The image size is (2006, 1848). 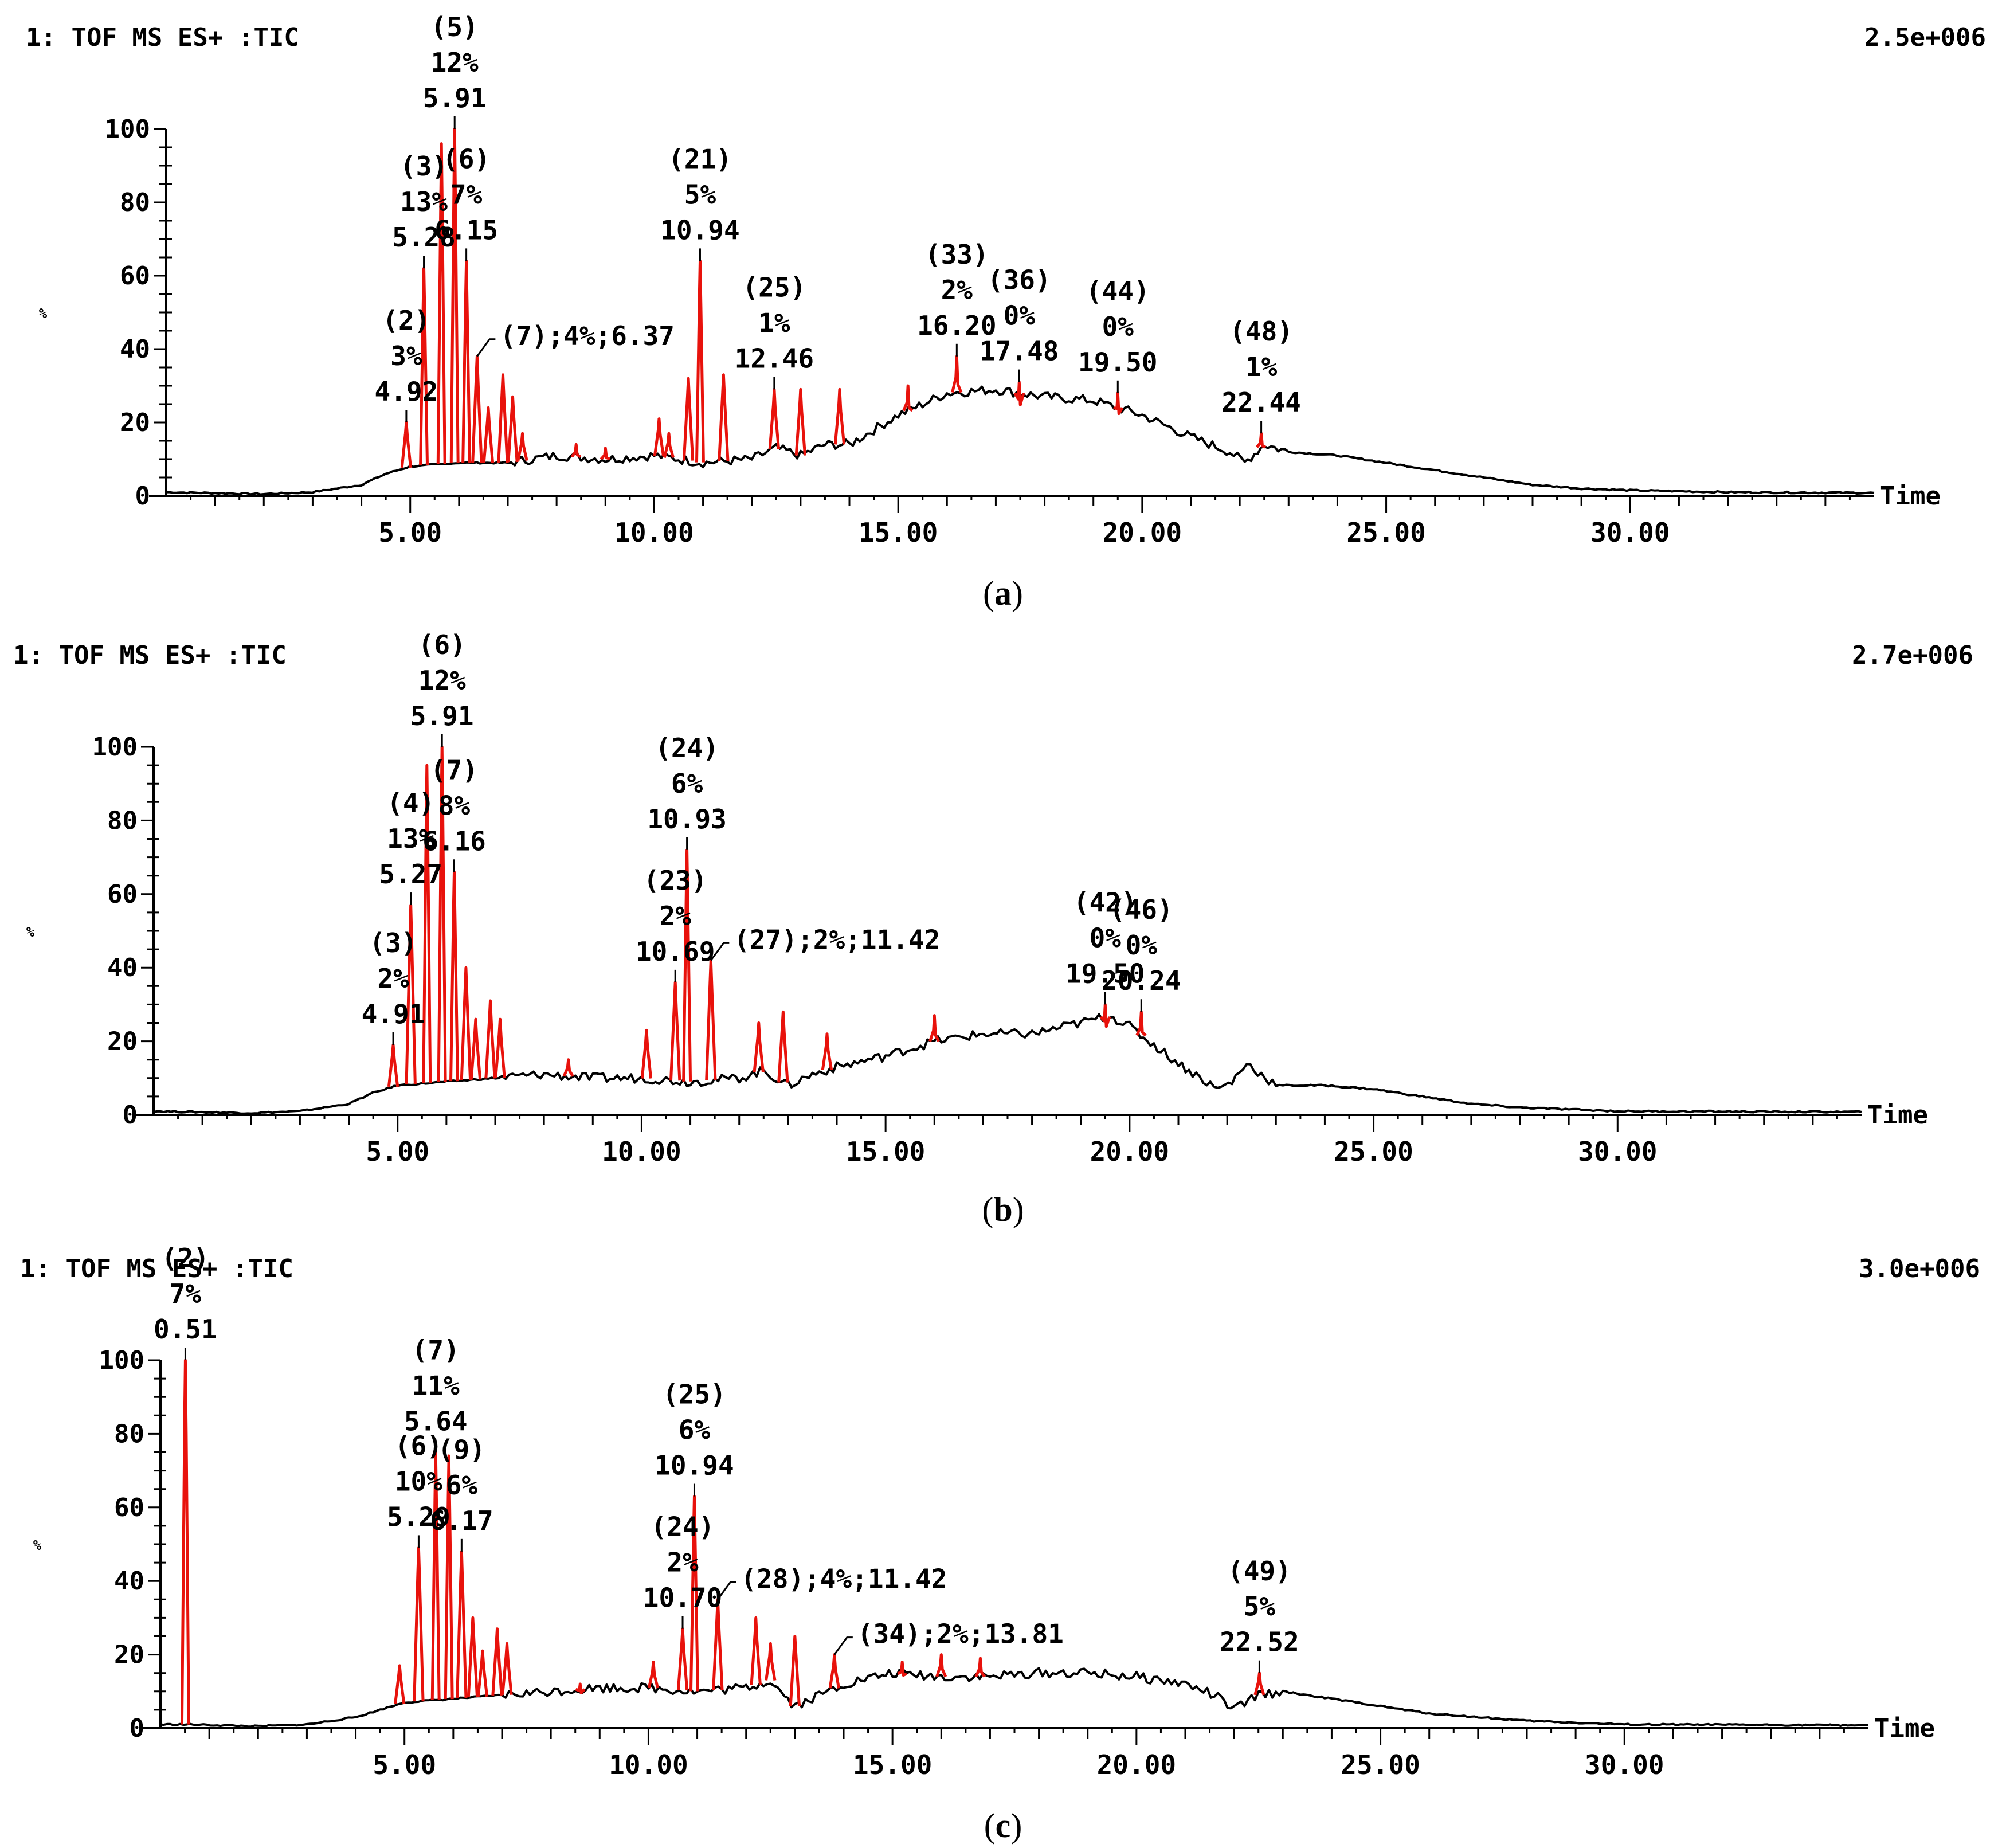 What do you see at coordinates (956, 325) in the screenshot?
I see `annotation-rt: 16.20` at bounding box center [956, 325].